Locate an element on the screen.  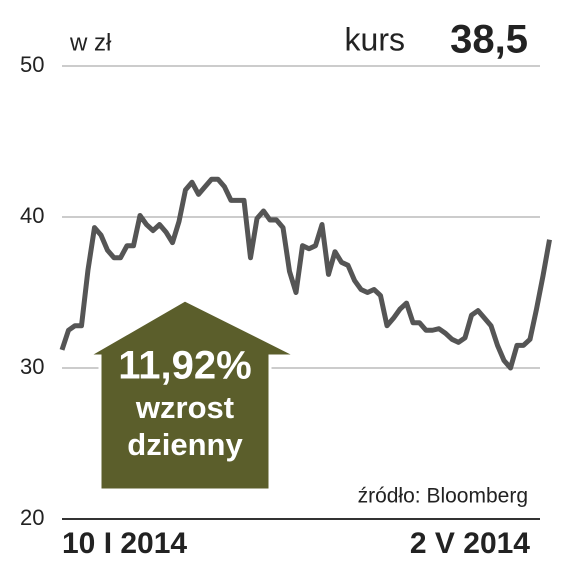
y-tick-label: 40 is located at coordinates (32, 215).